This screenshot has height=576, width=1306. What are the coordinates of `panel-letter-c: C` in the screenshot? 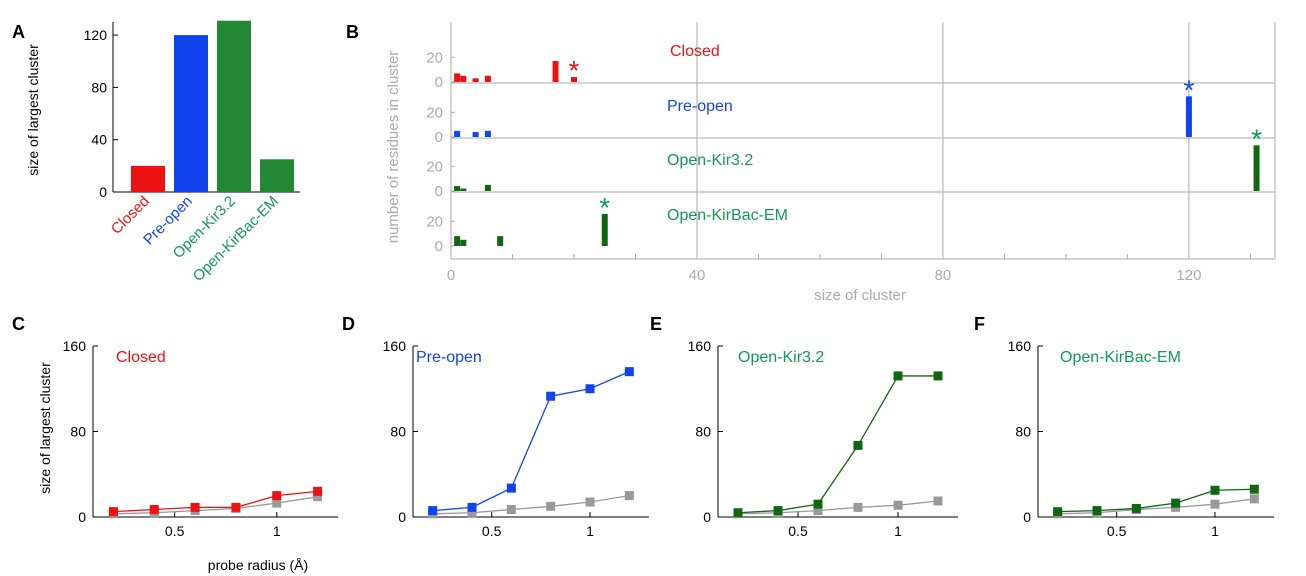 It's located at (18, 324).